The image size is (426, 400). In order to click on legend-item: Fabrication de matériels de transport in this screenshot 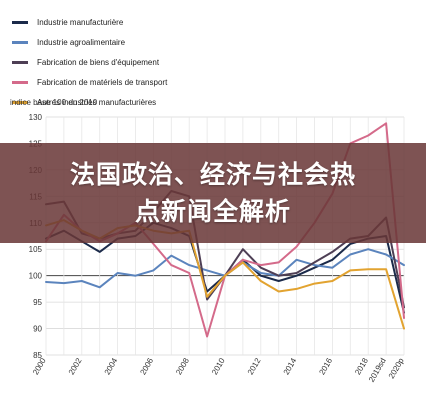, I will do `click(88, 82)`.